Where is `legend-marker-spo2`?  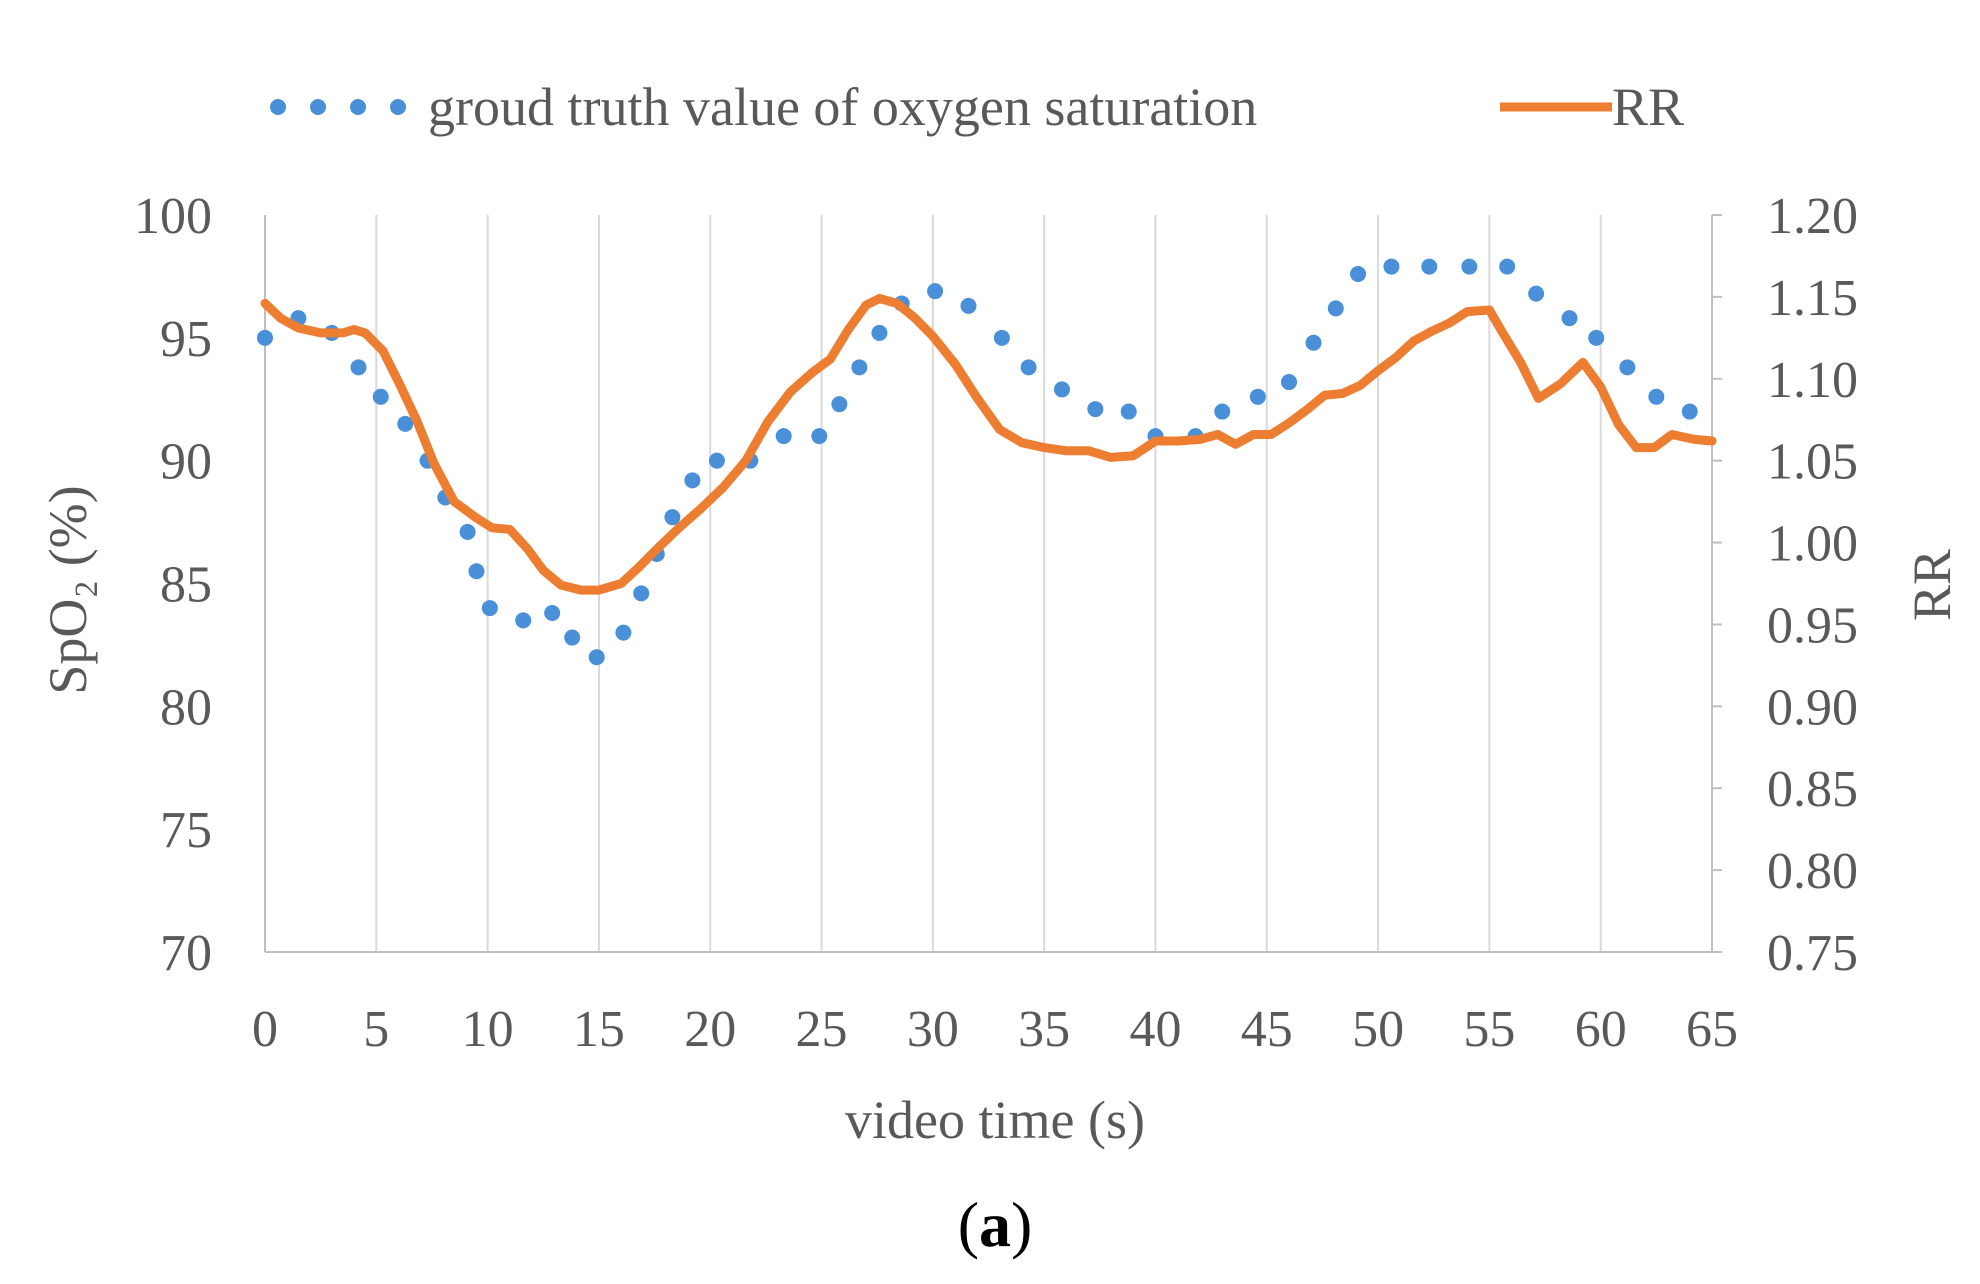
legend-marker-spo2 is located at coordinates (338, 107).